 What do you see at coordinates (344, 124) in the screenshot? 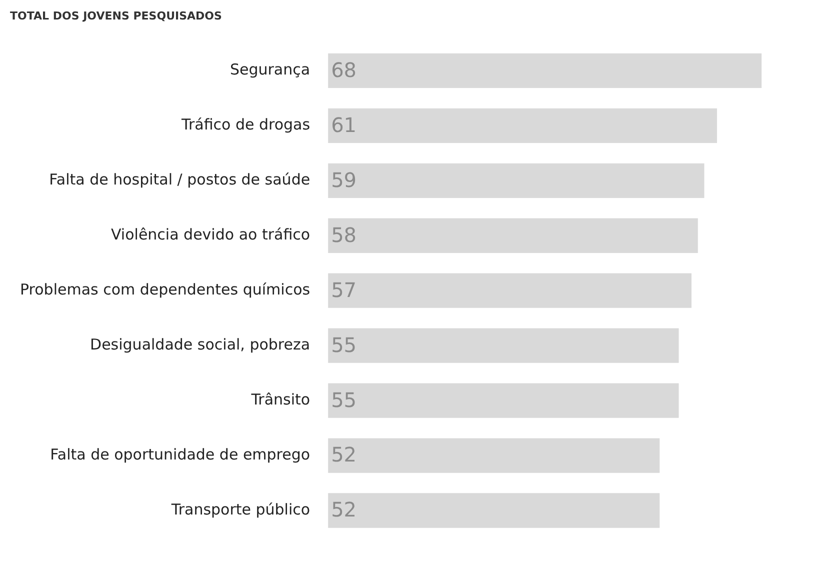
I see `data-label: 61` at bounding box center [344, 124].